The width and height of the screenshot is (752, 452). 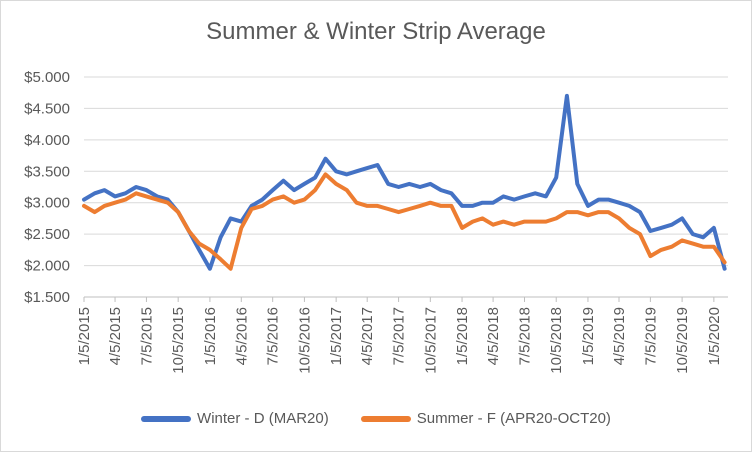 I want to click on y-tick-label: $3.000, so click(x=47, y=203).